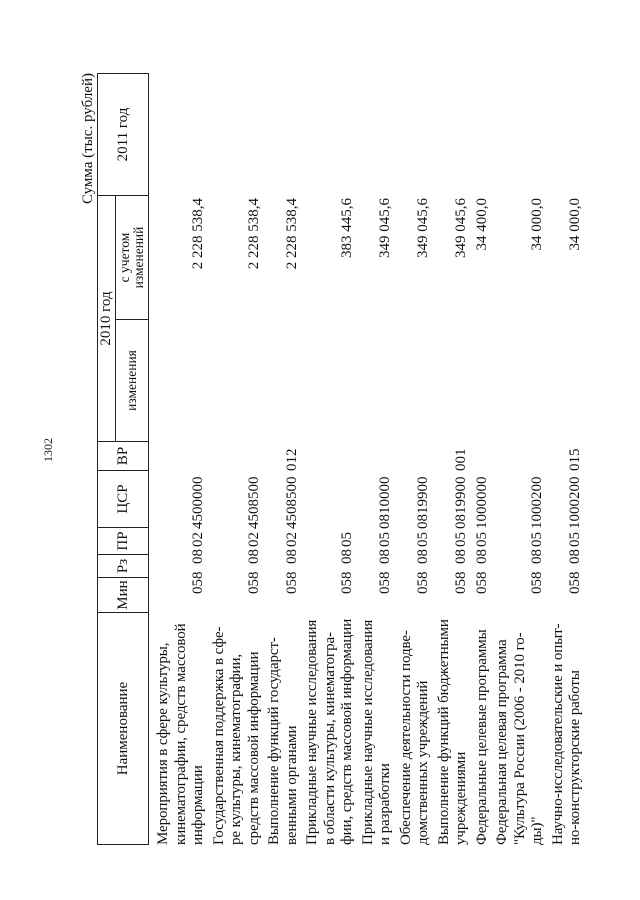 Image resolution: width=640 pixels, height=900 pixels. What do you see at coordinates (481, 503) in the screenshot?
I see `row-csr: 1000000` at bounding box center [481, 503].